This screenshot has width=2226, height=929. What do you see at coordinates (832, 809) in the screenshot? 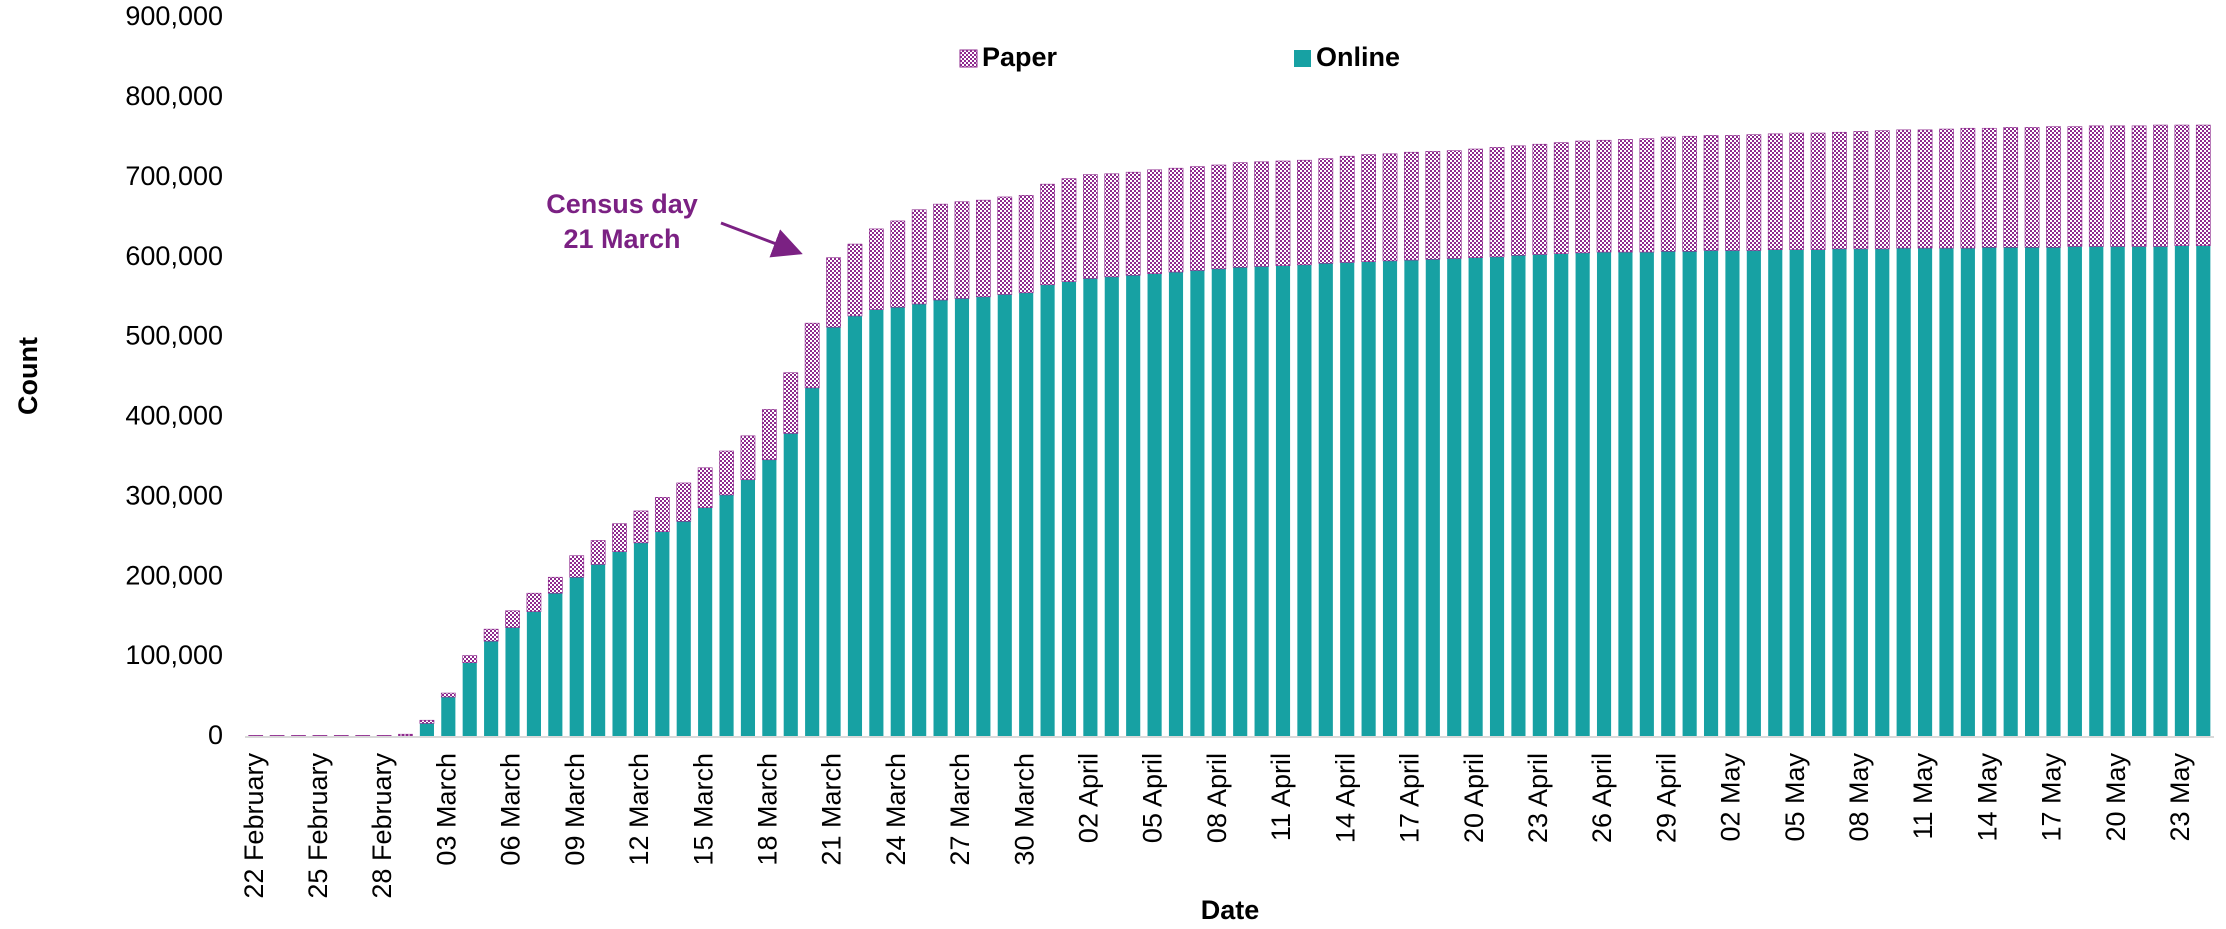
I see `x-tick-label: 21 March` at bounding box center [832, 809].